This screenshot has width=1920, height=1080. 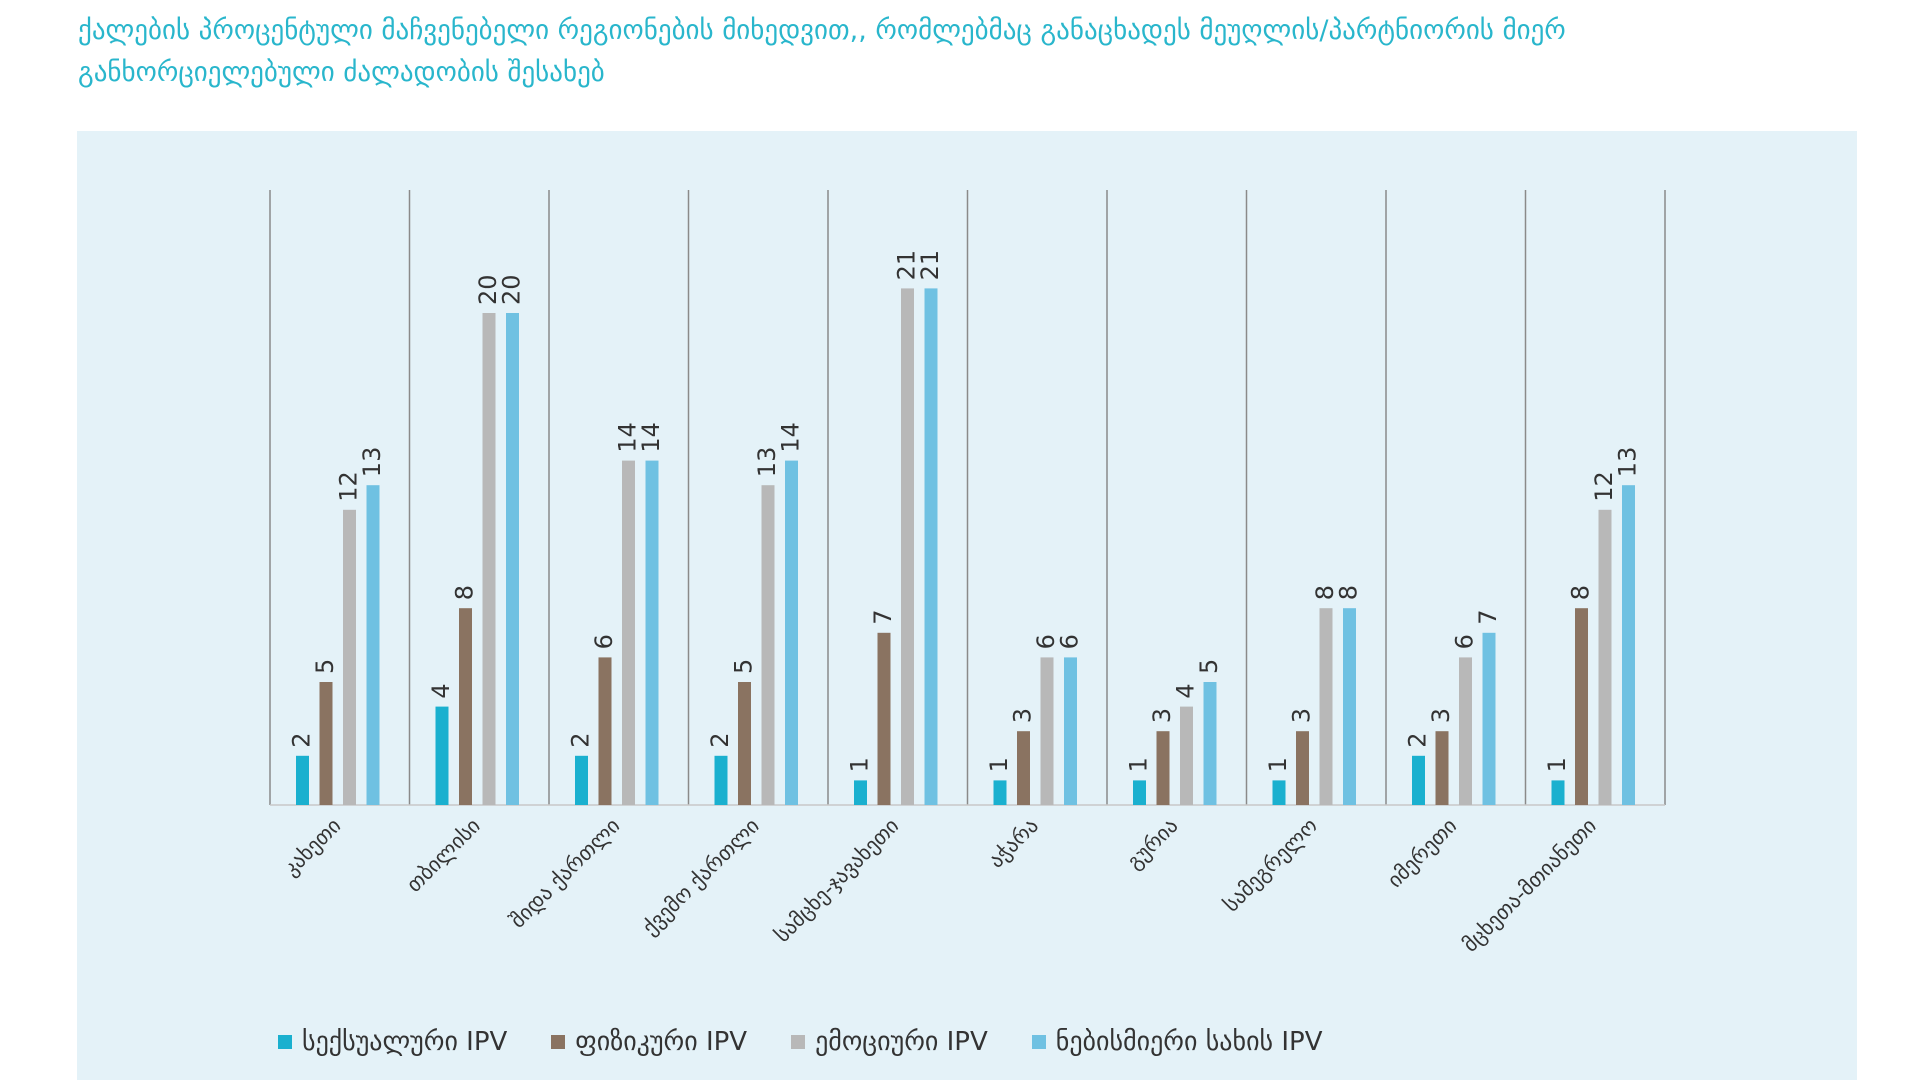 I want to click on legend-label: ემოციური IPV, so click(x=901, y=1042).